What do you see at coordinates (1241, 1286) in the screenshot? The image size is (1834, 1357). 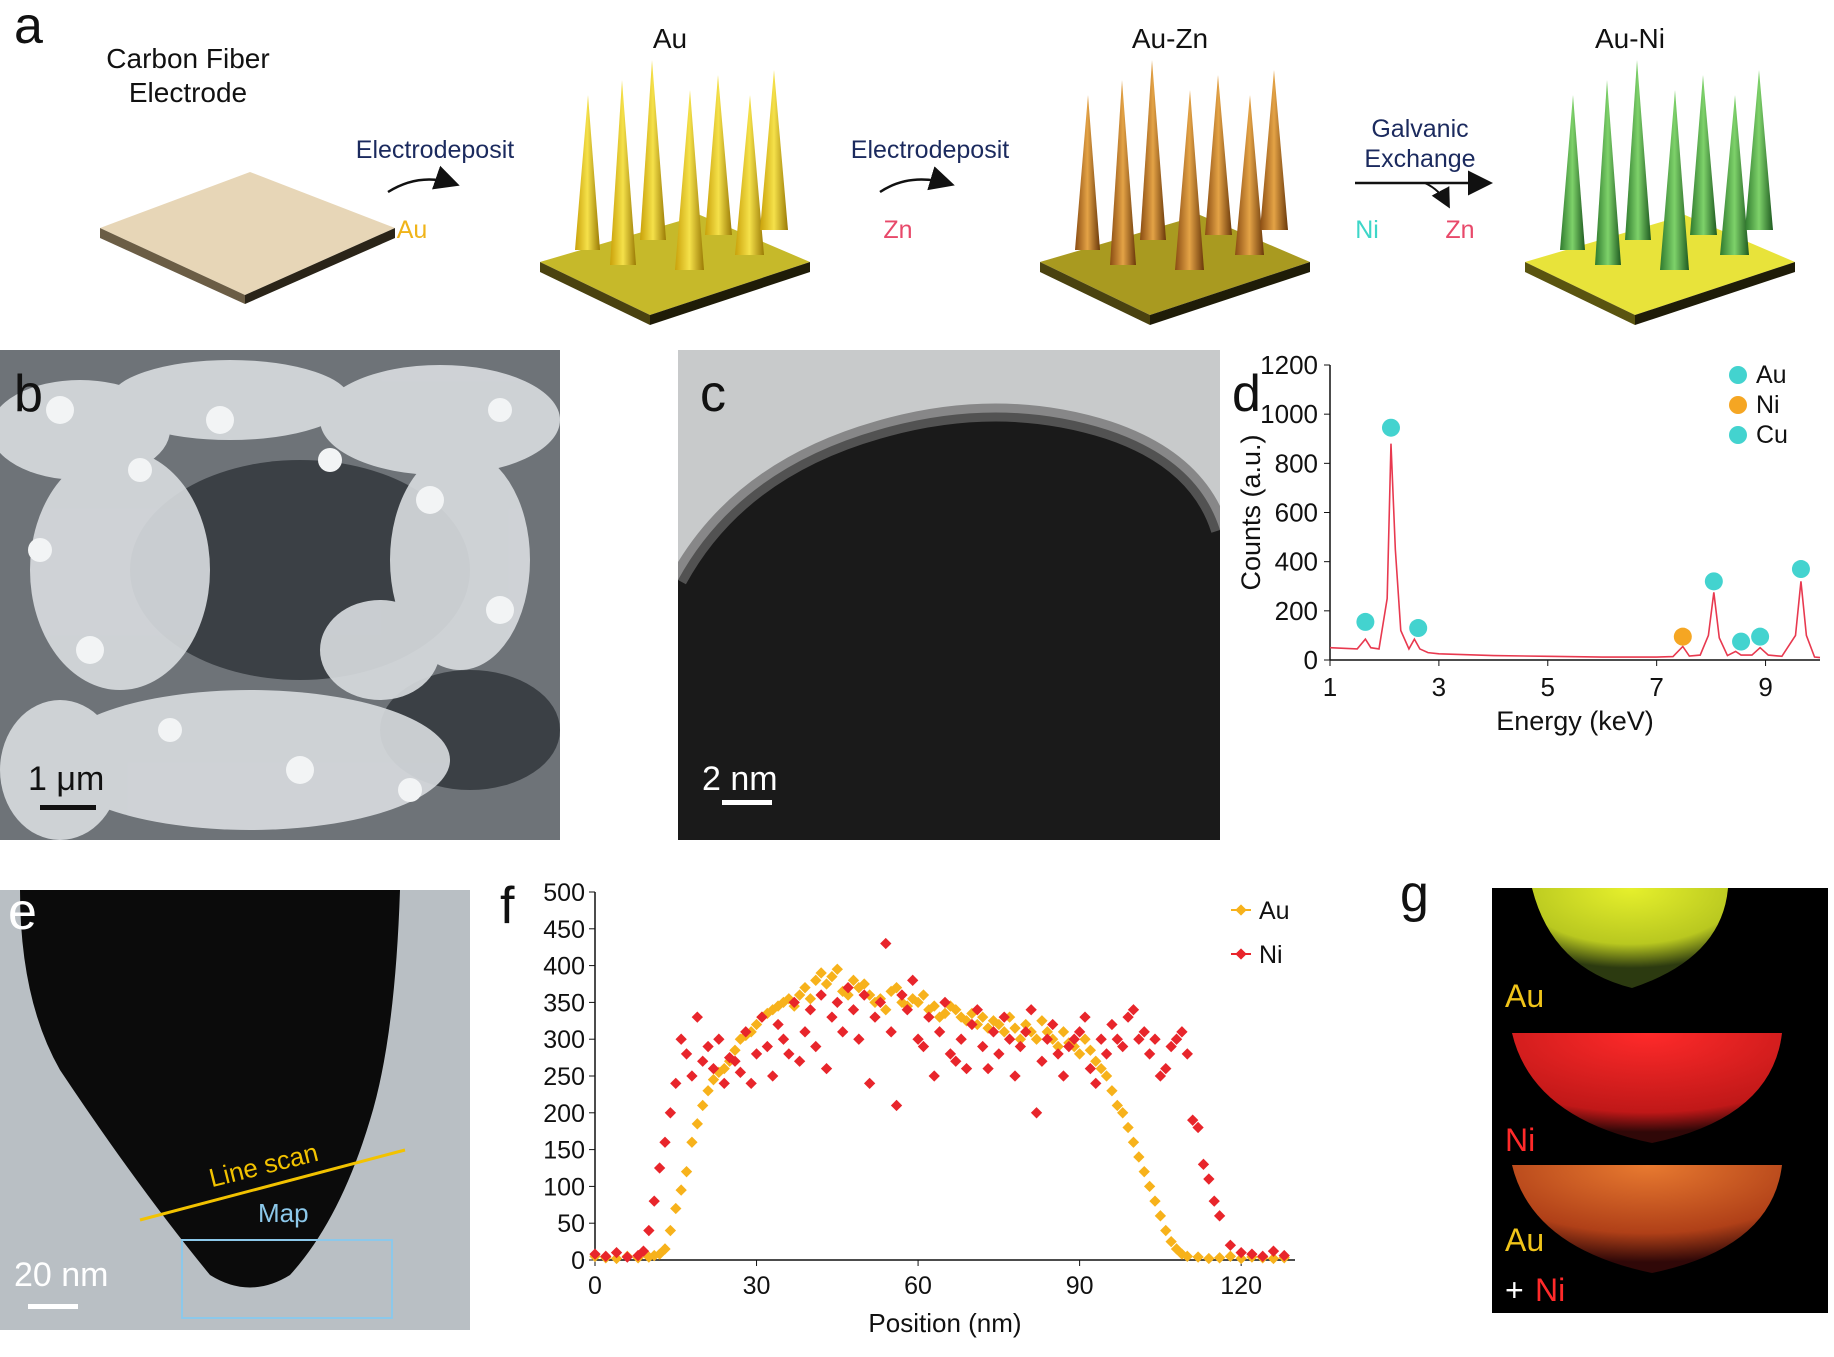 I see `x-tick-label: 120` at bounding box center [1241, 1286].